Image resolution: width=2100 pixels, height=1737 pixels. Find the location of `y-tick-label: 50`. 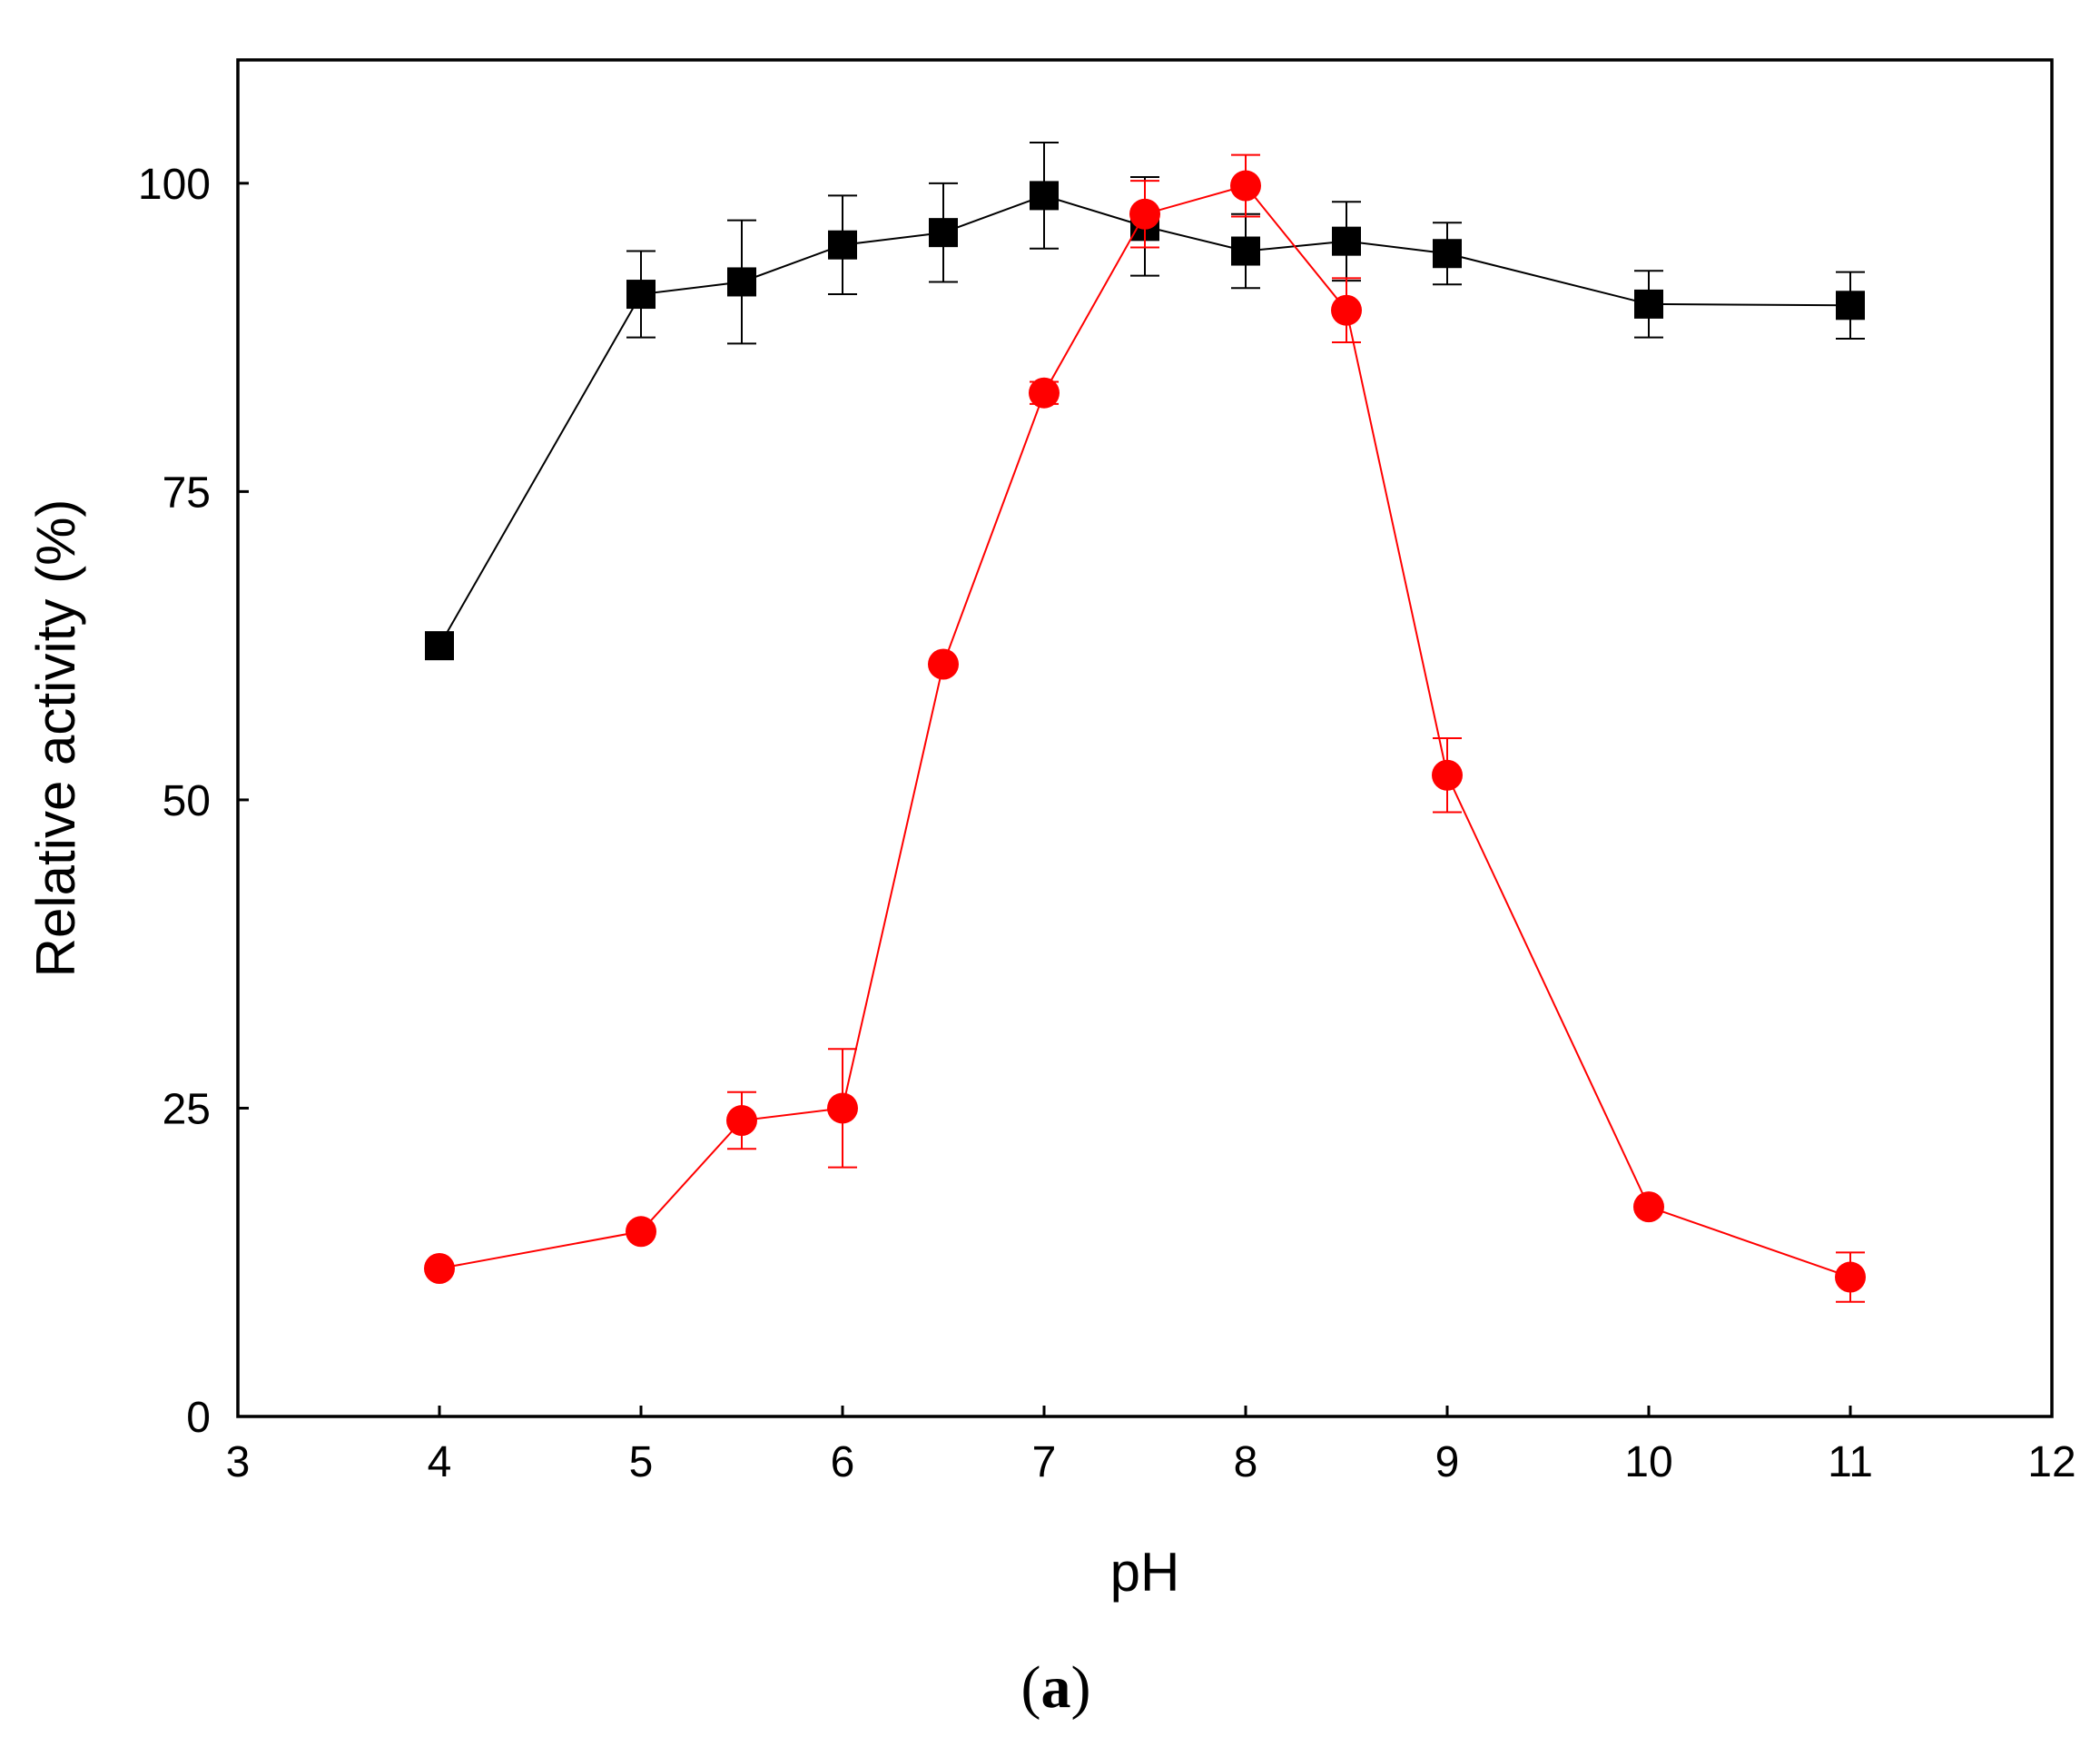

y-tick-label: 50 is located at coordinates (187, 801).